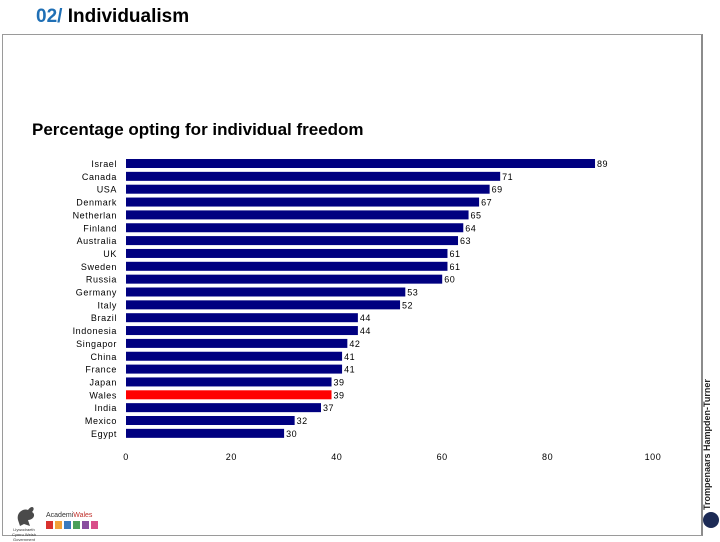 Image resolution: width=720 pixels, height=542 pixels. Describe the element at coordinates (95, 215) in the screenshot. I see `category-label: Netherlan` at that location.